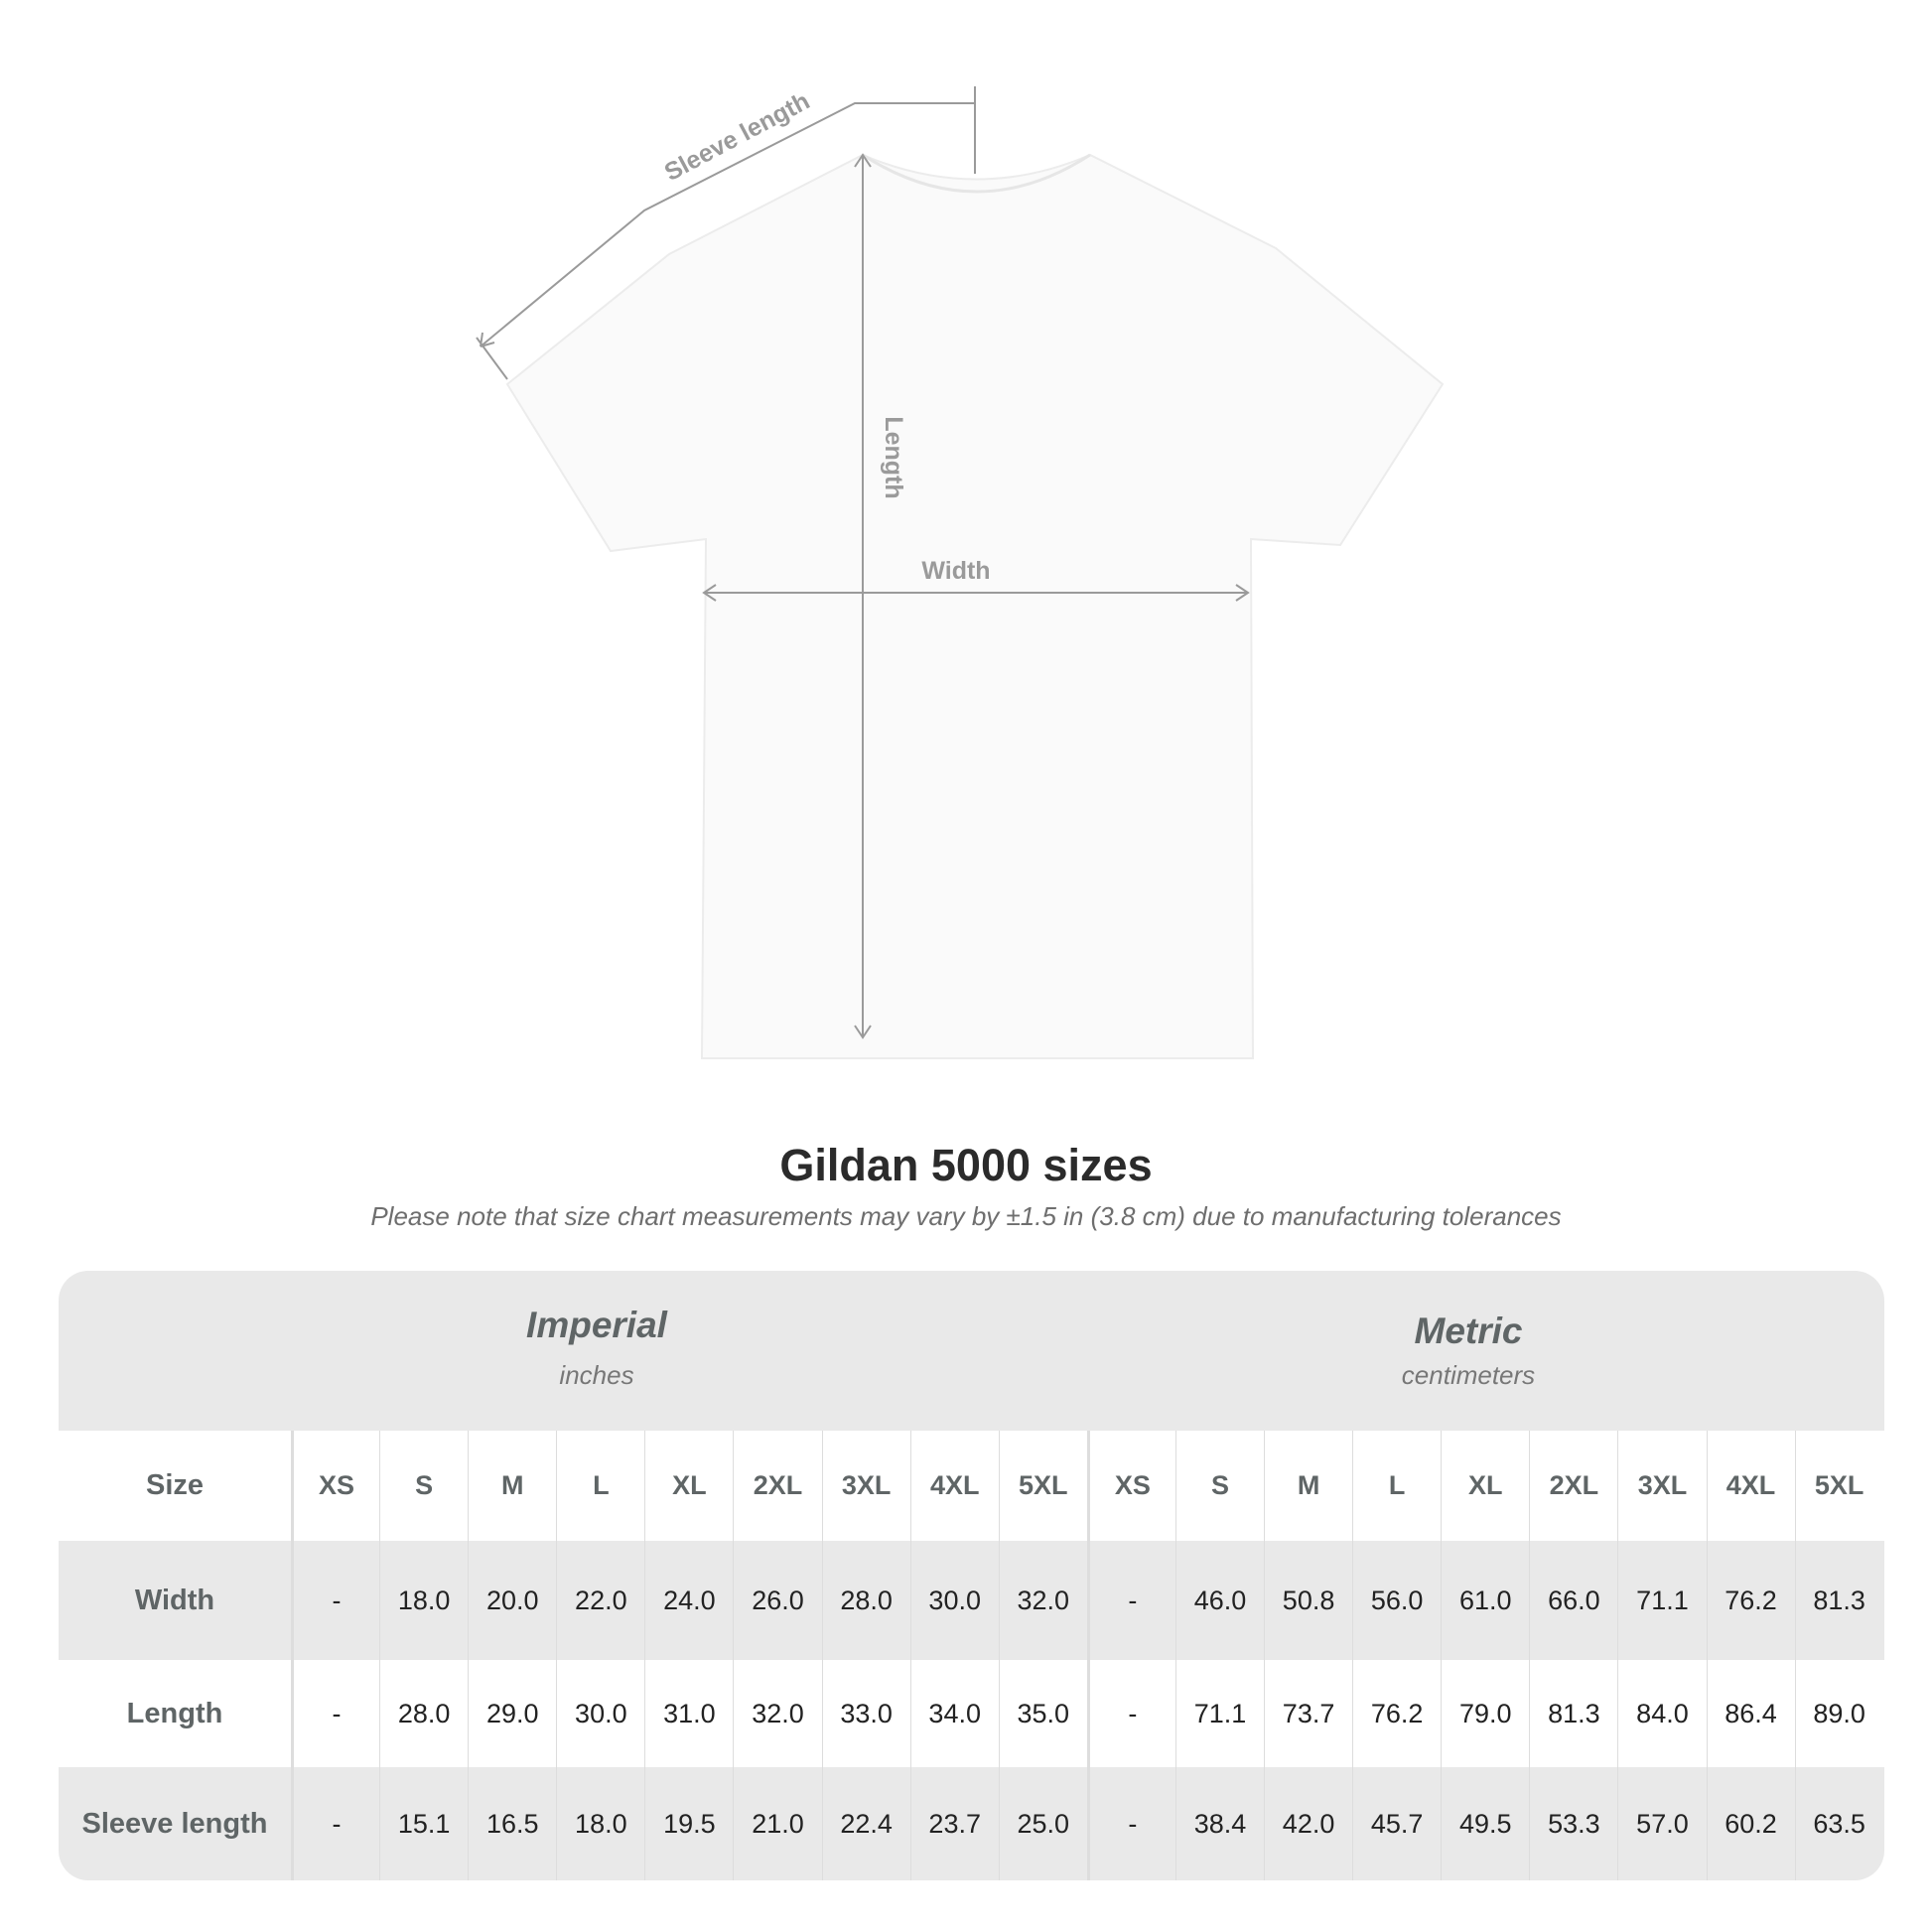 This screenshot has height=1932, width=1932. I want to click on value-cell: 79.0, so click(1485, 1714).